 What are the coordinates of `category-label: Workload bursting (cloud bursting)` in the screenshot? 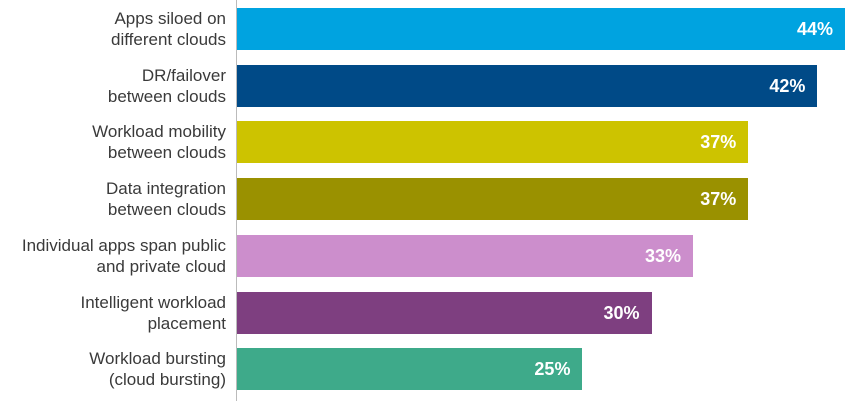 It's located at (157, 369).